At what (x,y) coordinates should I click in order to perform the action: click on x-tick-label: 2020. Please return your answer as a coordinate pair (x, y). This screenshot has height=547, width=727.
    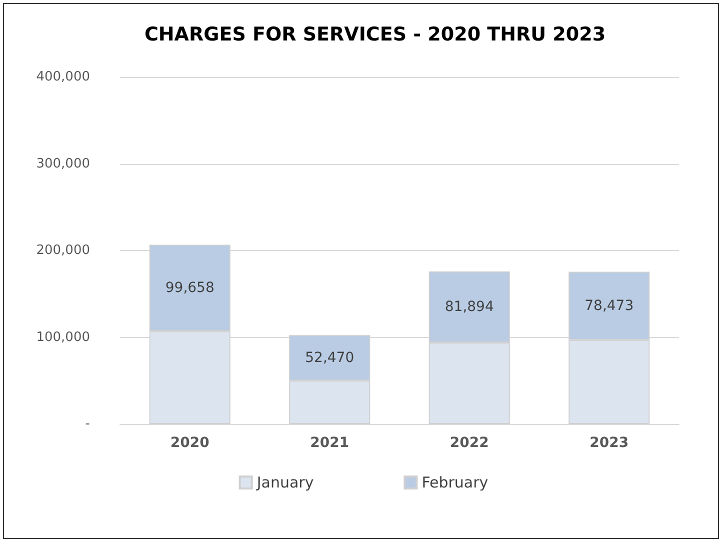
    Looking at the image, I should click on (190, 443).